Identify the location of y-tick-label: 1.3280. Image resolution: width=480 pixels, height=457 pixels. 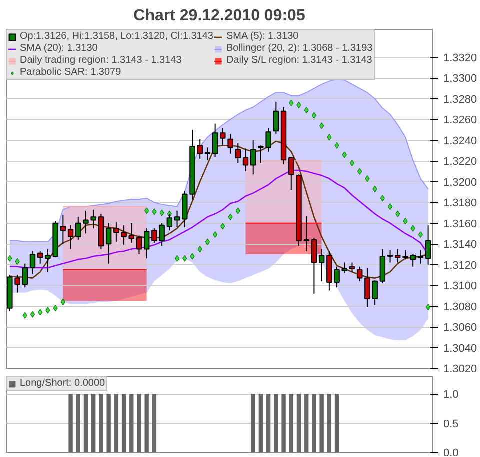
(461, 100).